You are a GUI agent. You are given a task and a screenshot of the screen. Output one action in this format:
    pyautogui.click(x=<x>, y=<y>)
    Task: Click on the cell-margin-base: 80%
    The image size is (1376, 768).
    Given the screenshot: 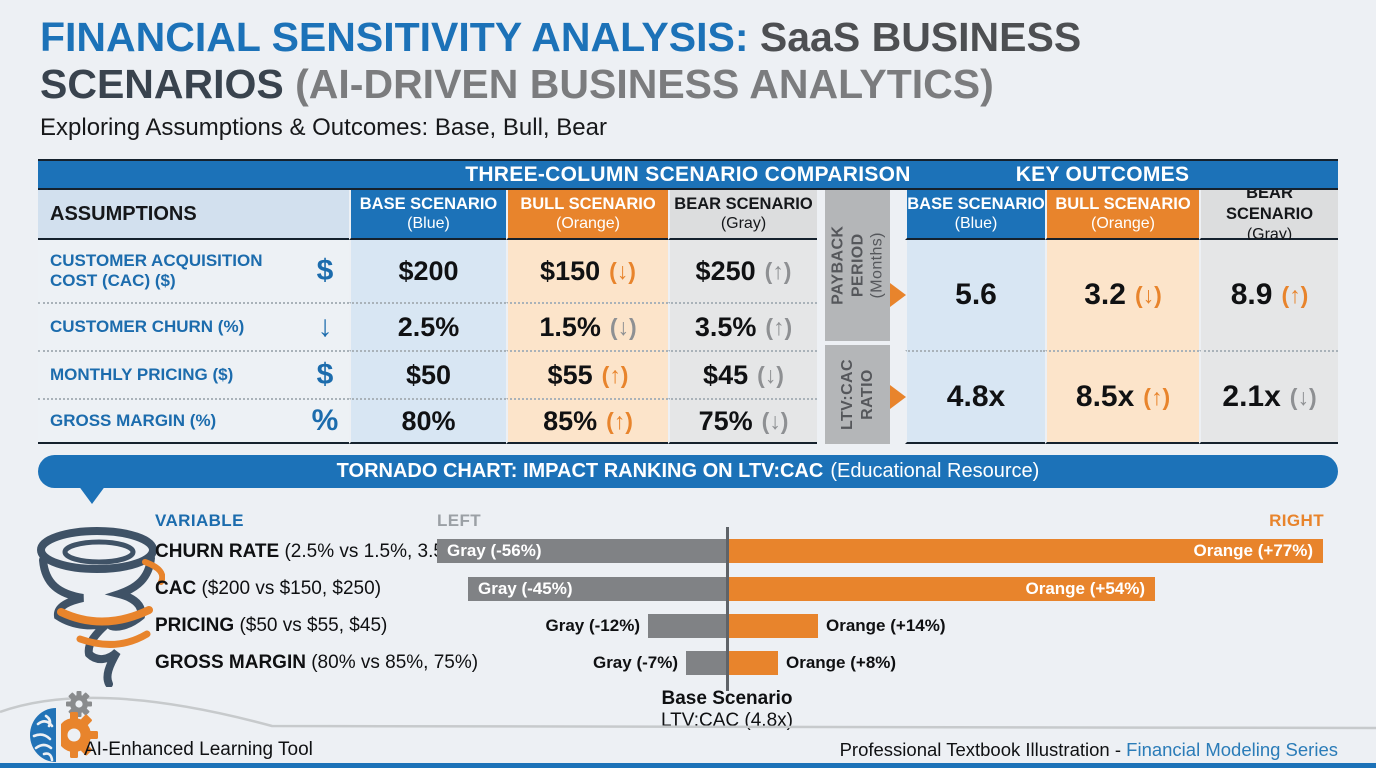 What is the action you would take?
    pyautogui.click(x=427, y=421)
    